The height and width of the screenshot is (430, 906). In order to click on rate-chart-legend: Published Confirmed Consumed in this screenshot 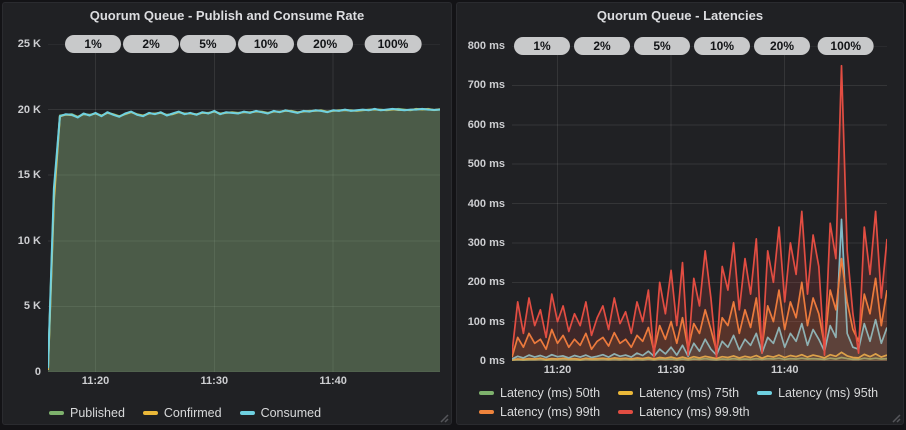, I will do `click(244, 413)`.